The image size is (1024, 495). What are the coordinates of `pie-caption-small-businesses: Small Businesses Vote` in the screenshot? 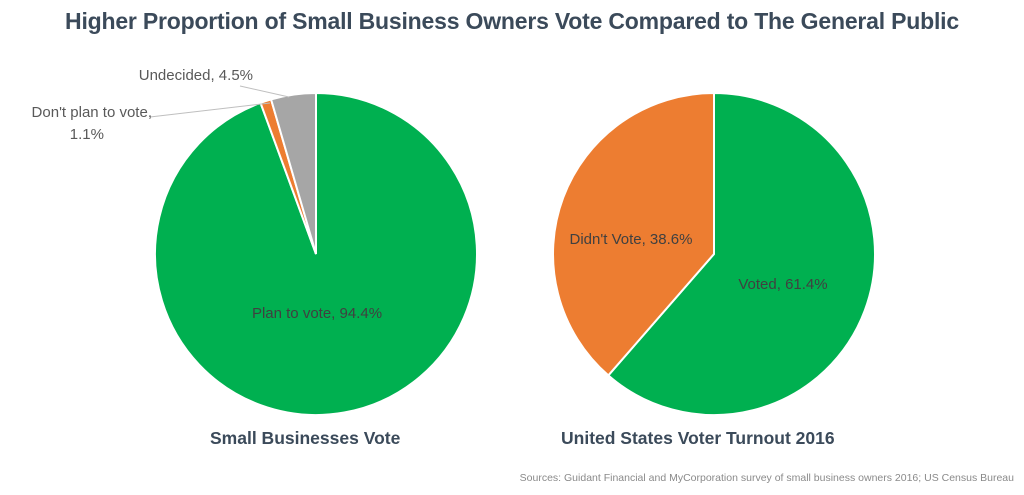 It's located at (305, 438).